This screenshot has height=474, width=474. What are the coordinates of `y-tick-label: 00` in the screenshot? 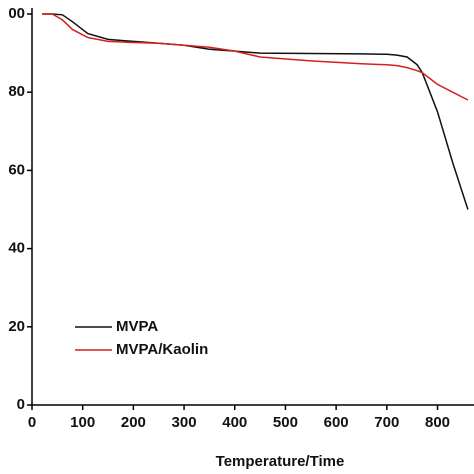 It's located at (16, 13).